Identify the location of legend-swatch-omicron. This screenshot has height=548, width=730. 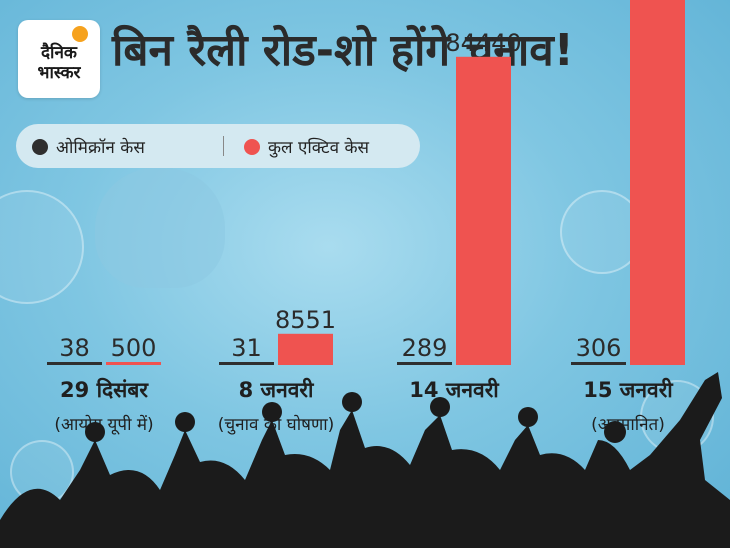
(40, 147).